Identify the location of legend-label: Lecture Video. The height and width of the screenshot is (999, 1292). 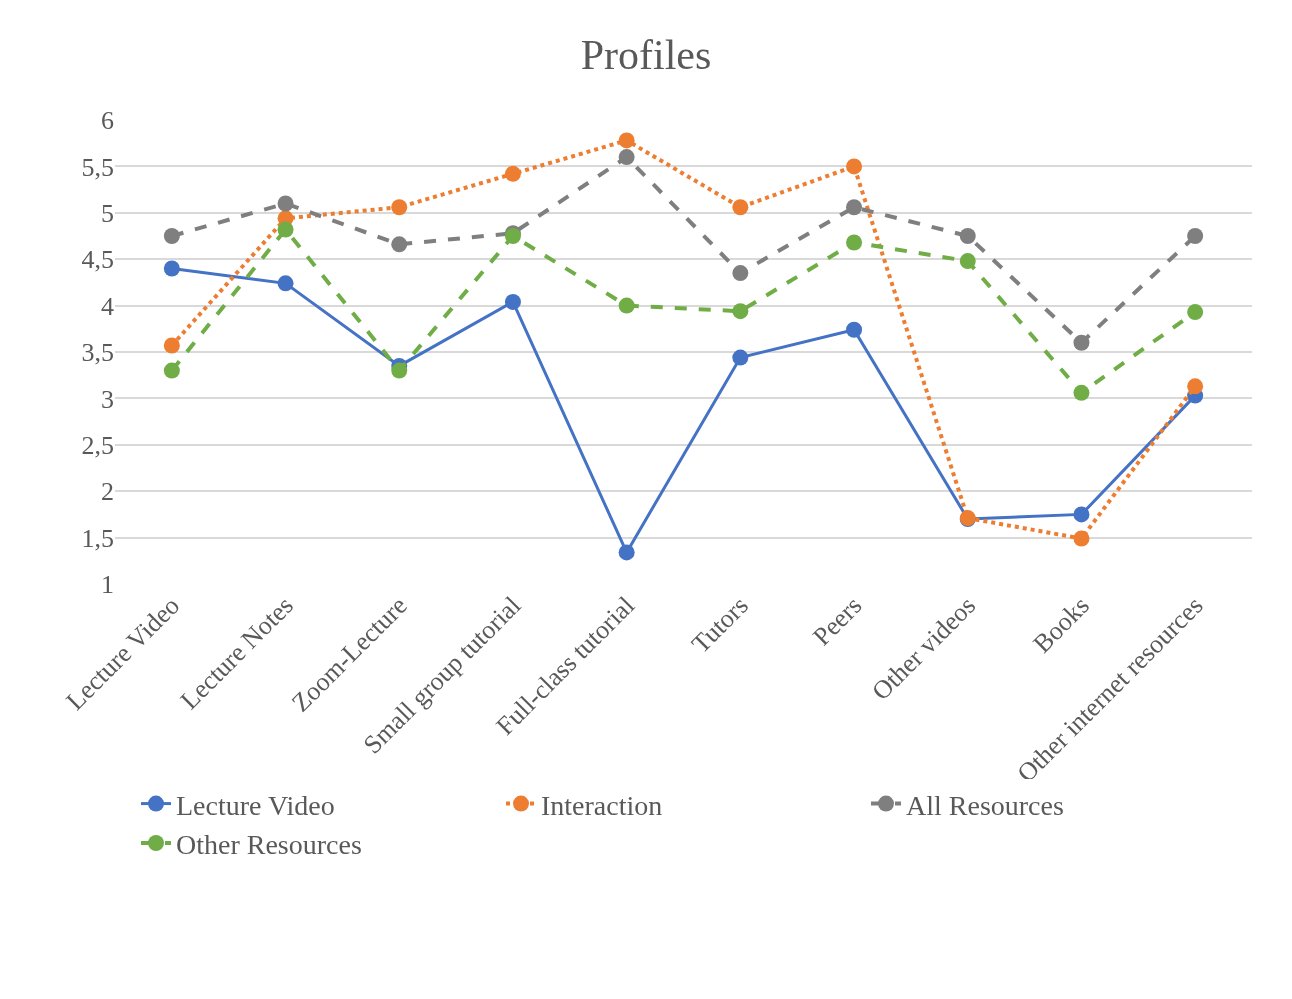
(255, 805).